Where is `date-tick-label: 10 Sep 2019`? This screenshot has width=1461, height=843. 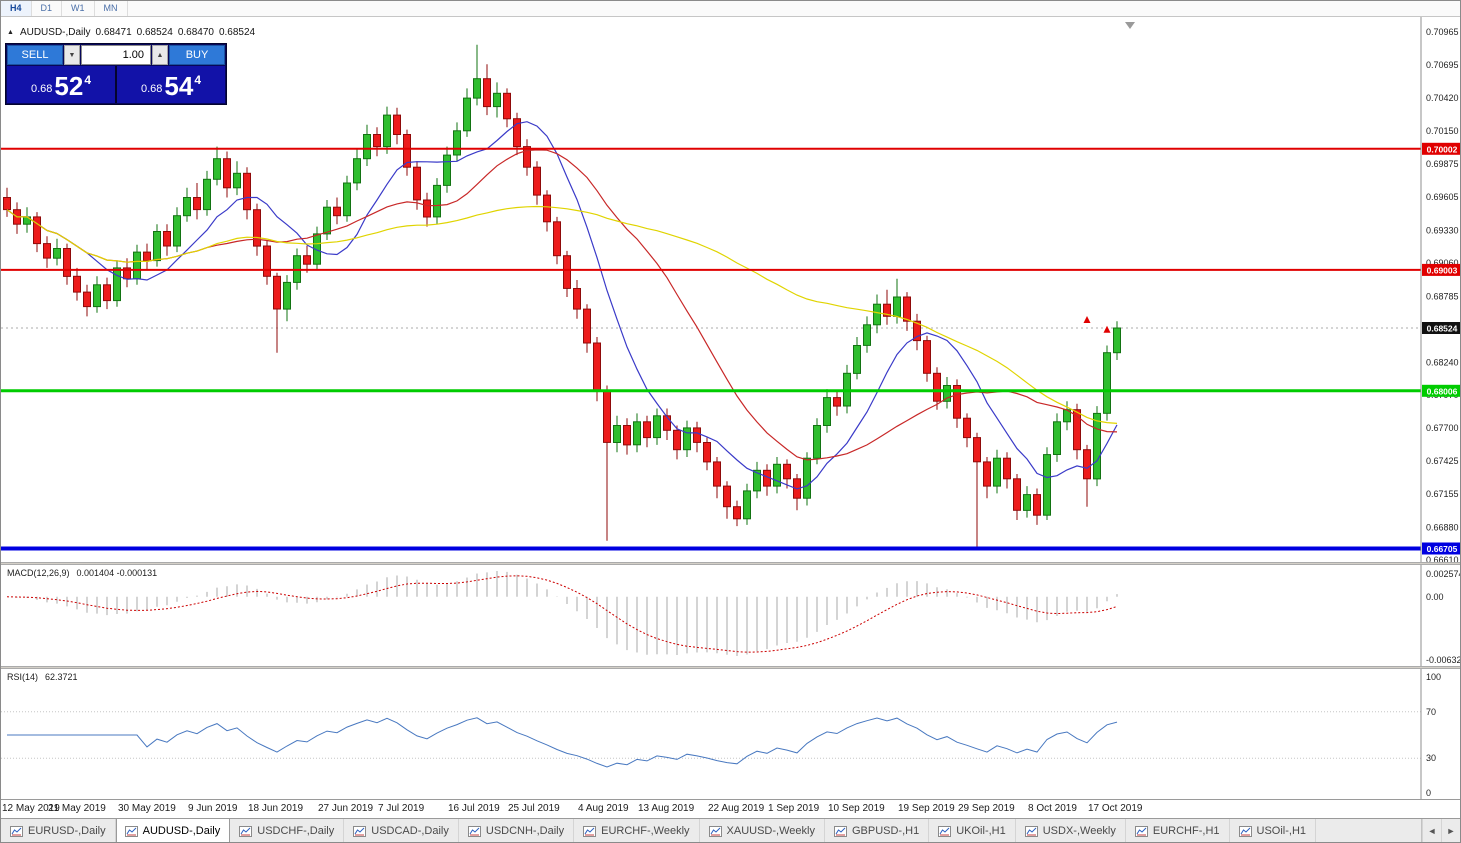 date-tick-label: 10 Sep 2019 is located at coordinates (856, 808).